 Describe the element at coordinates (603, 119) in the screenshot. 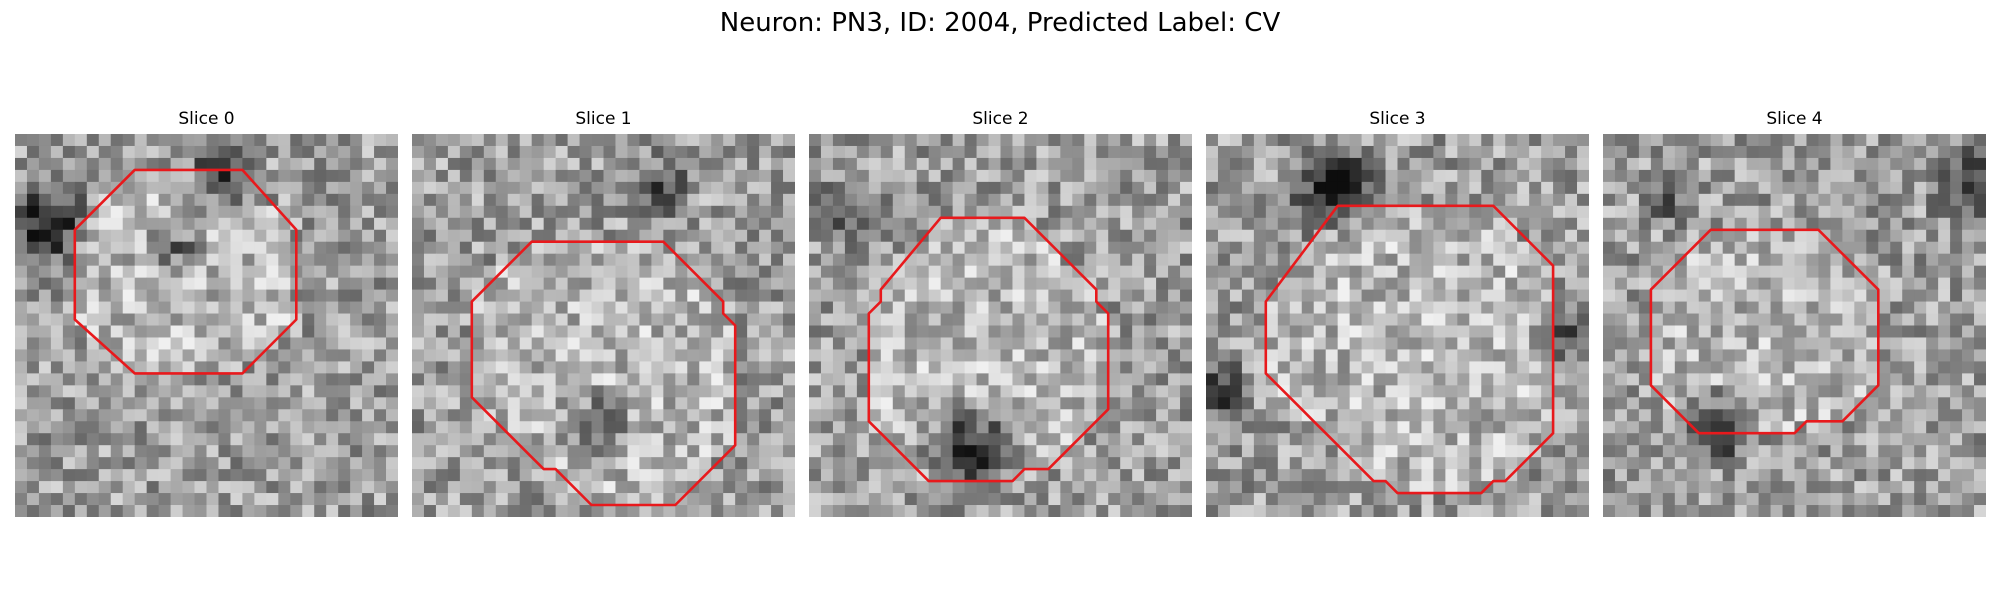

I see `slice-title-1: Slice 1` at that location.